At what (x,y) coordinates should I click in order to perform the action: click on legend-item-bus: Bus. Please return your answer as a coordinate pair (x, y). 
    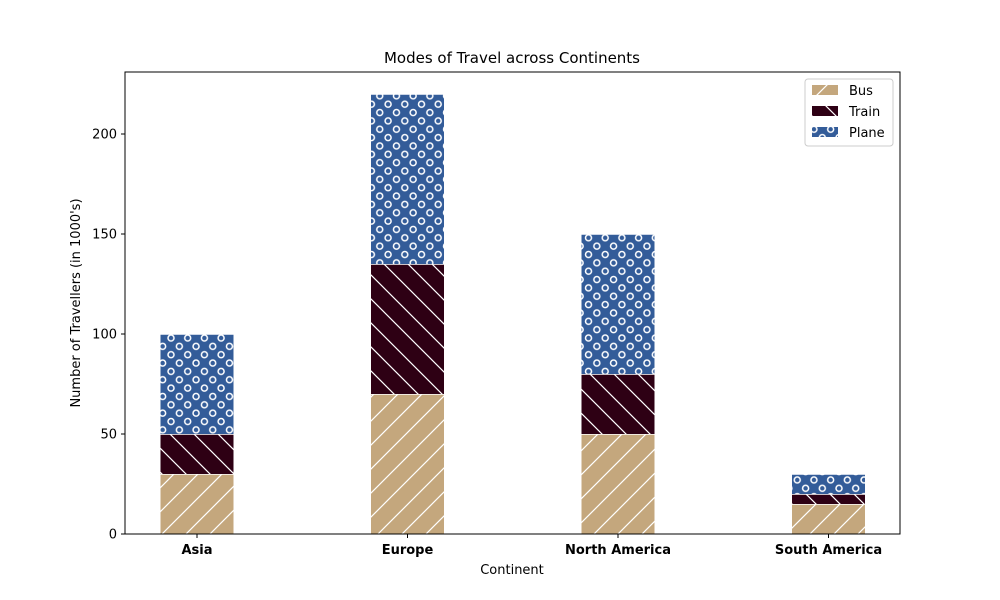
    Looking at the image, I should click on (842, 91).